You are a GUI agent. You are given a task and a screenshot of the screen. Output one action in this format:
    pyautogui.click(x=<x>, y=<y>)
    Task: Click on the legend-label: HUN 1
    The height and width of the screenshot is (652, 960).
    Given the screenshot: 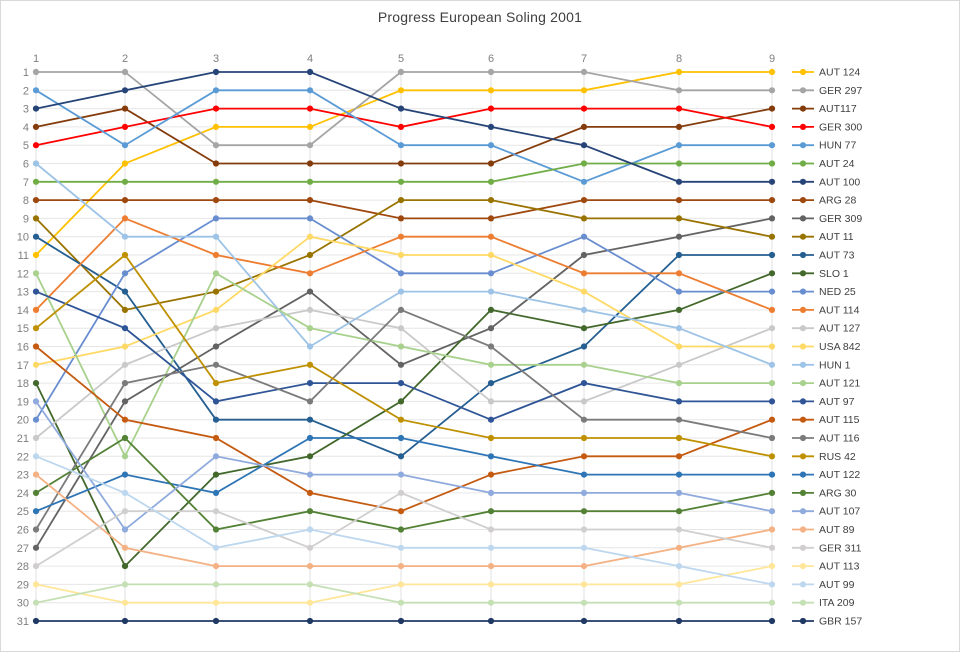 What is the action you would take?
    pyautogui.click(x=835, y=365)
    